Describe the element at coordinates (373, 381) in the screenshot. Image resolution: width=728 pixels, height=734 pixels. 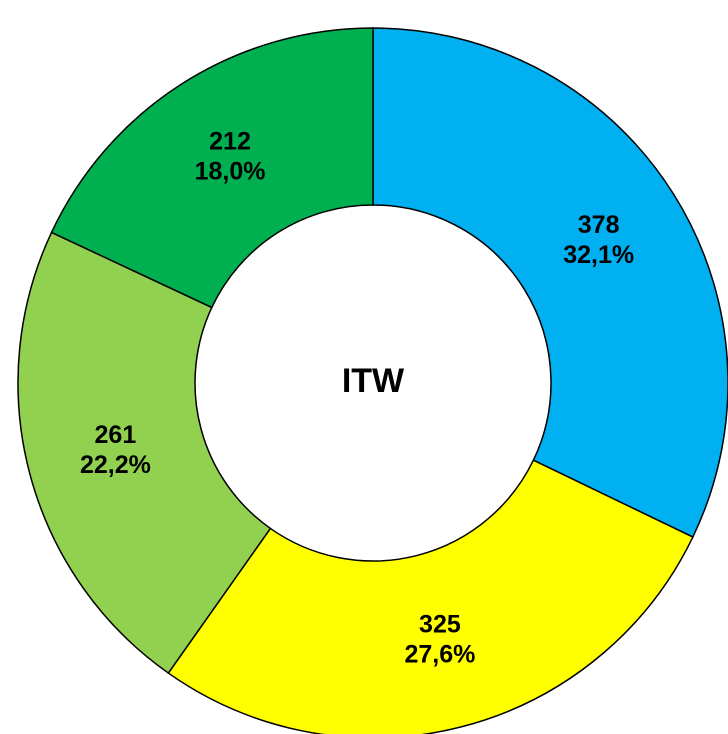
I see `chart-title: ITW` at that location.